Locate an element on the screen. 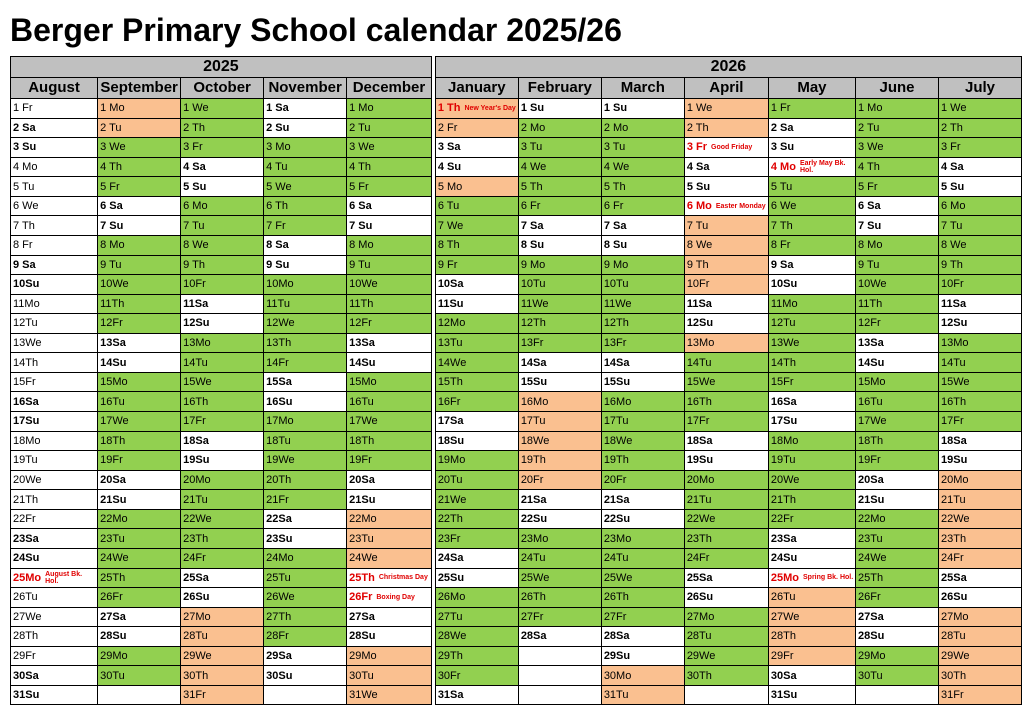 The image size is (1027, 724). day-label: 13Th is located at coordinates (279, 343).